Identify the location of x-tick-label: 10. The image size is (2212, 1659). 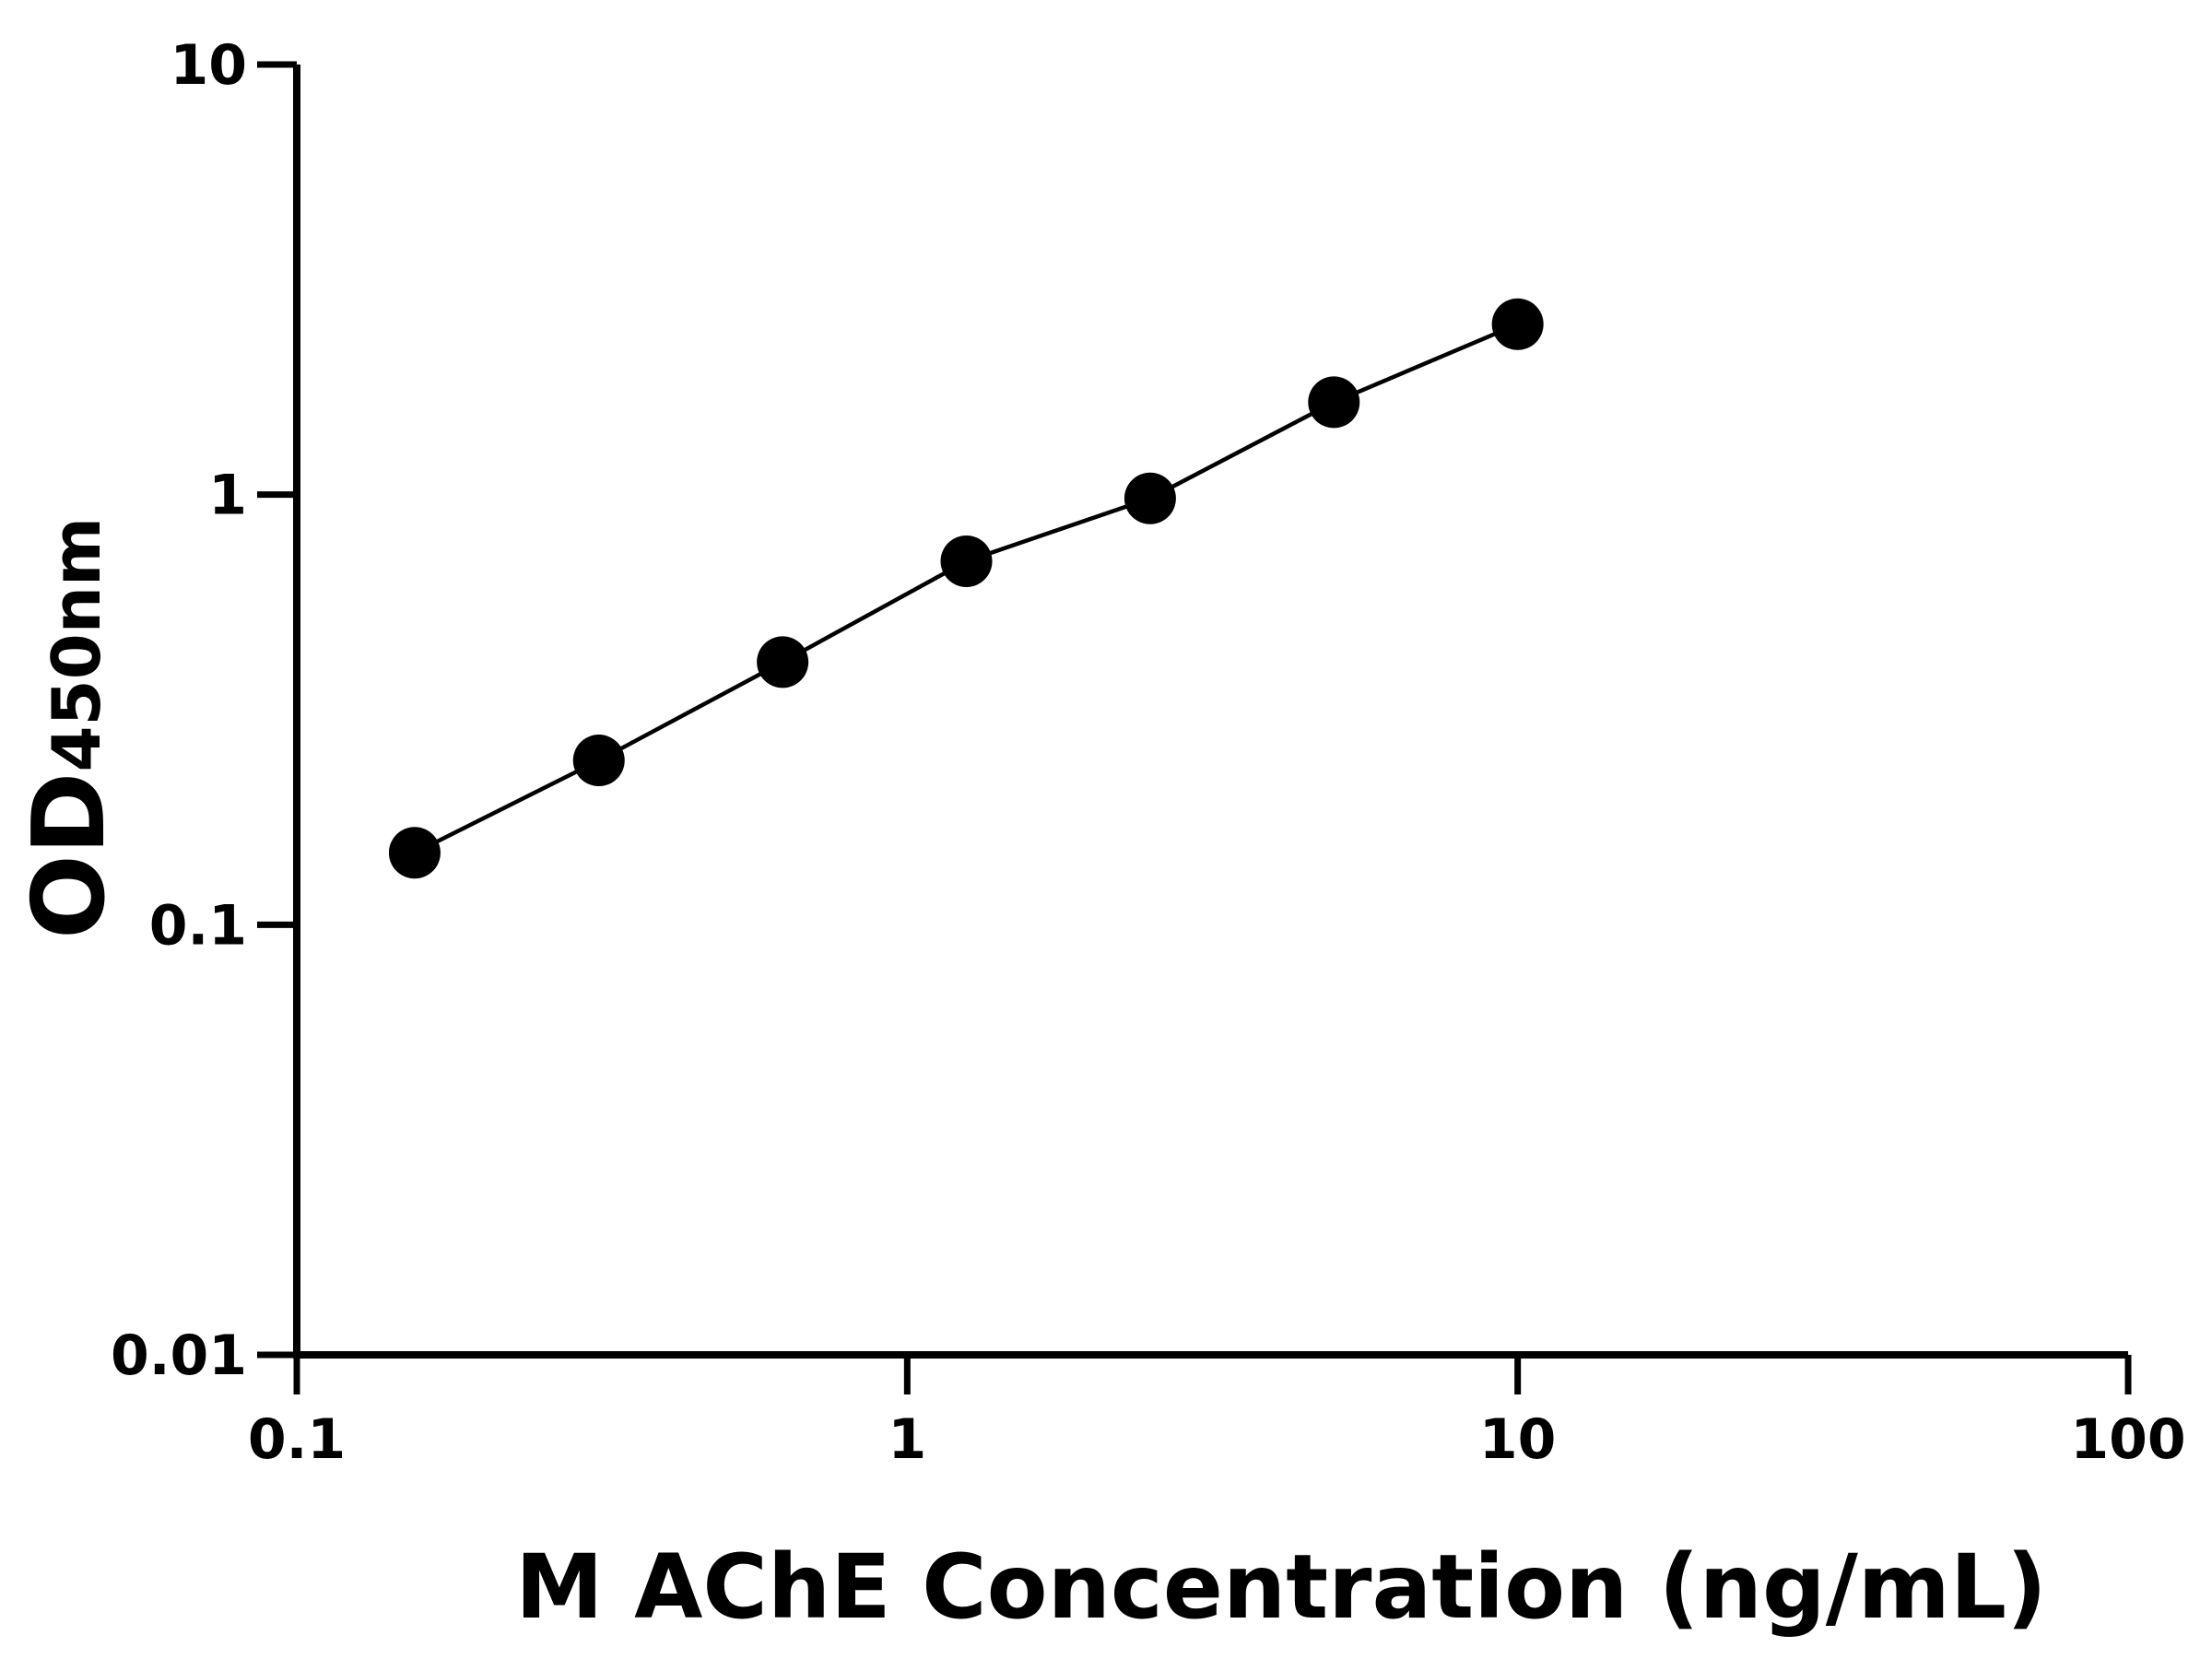
(1518, 1439).